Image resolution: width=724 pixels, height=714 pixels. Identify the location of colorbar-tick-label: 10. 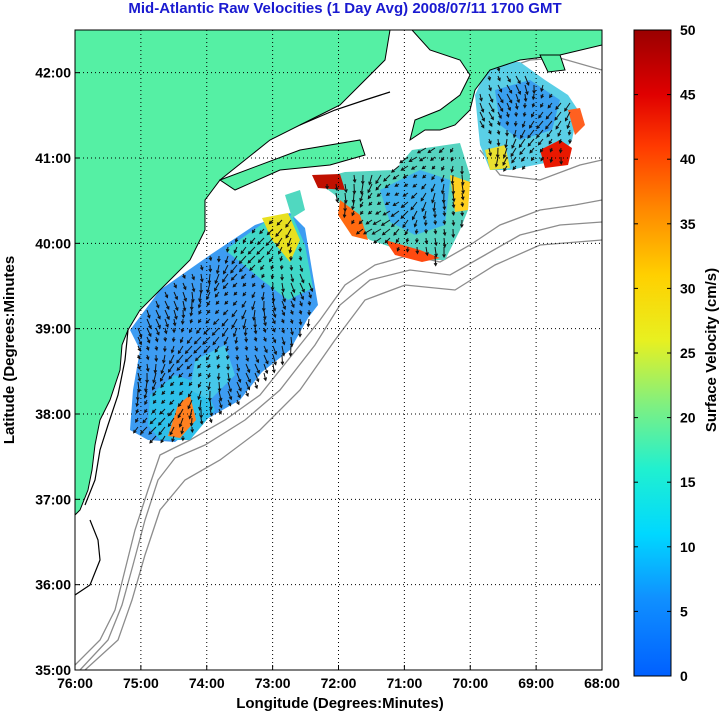
(688, 547).